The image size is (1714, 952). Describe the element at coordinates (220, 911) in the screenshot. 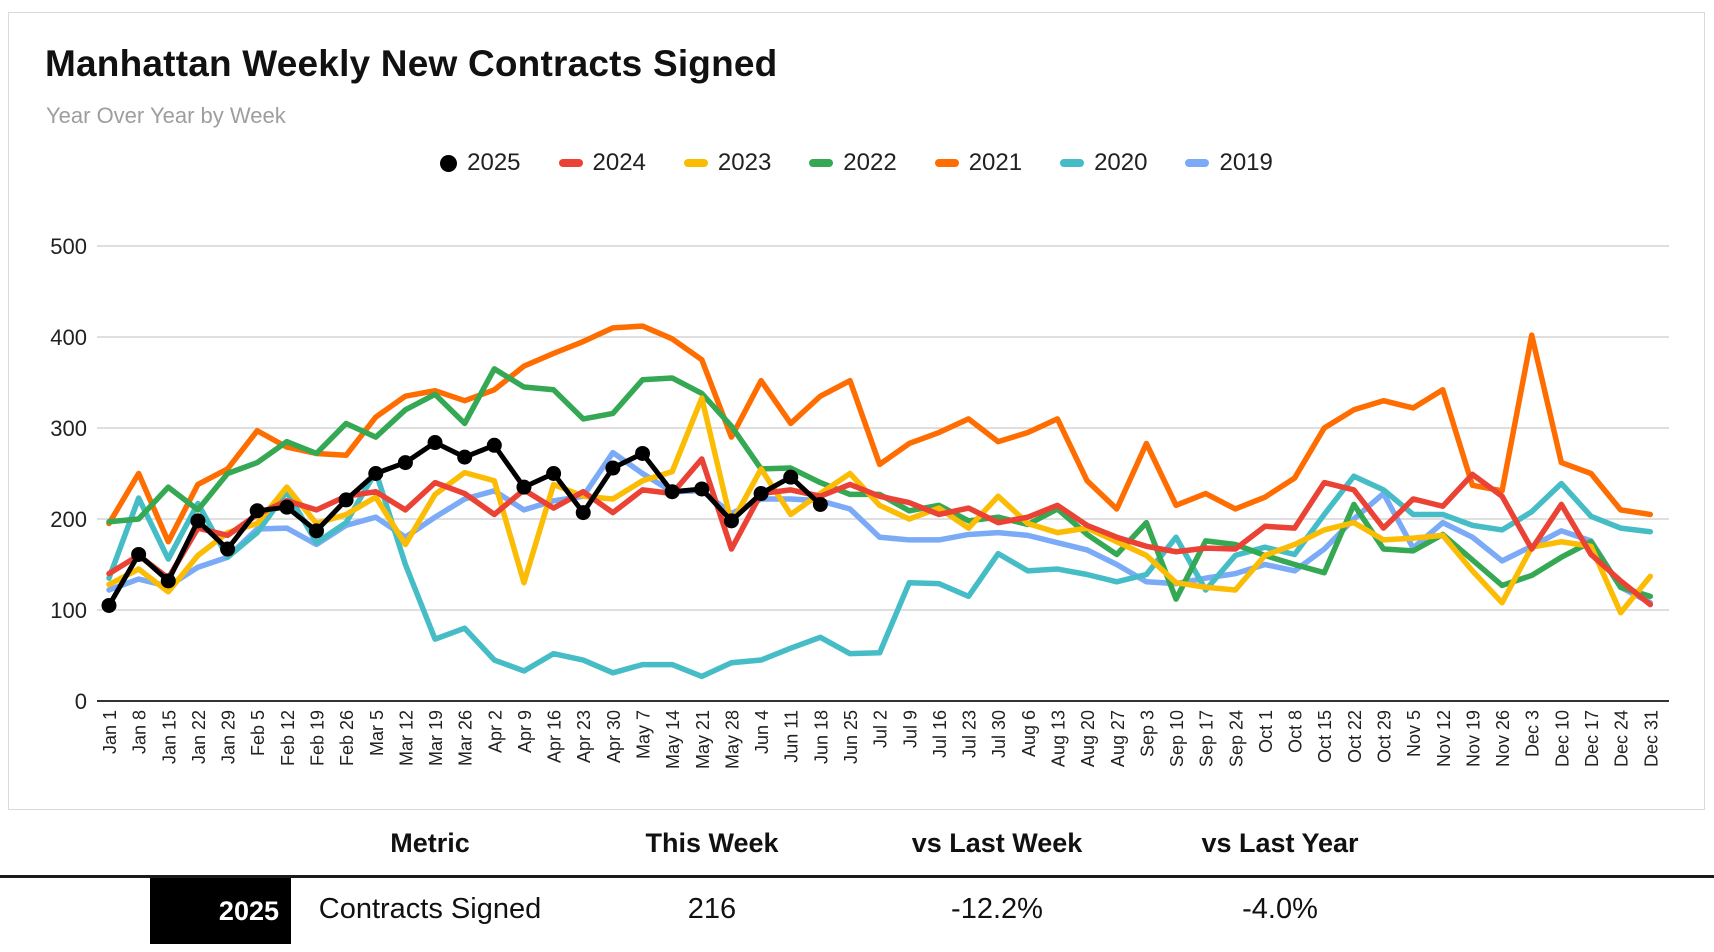

I see `year-badge: 2025` at that location.